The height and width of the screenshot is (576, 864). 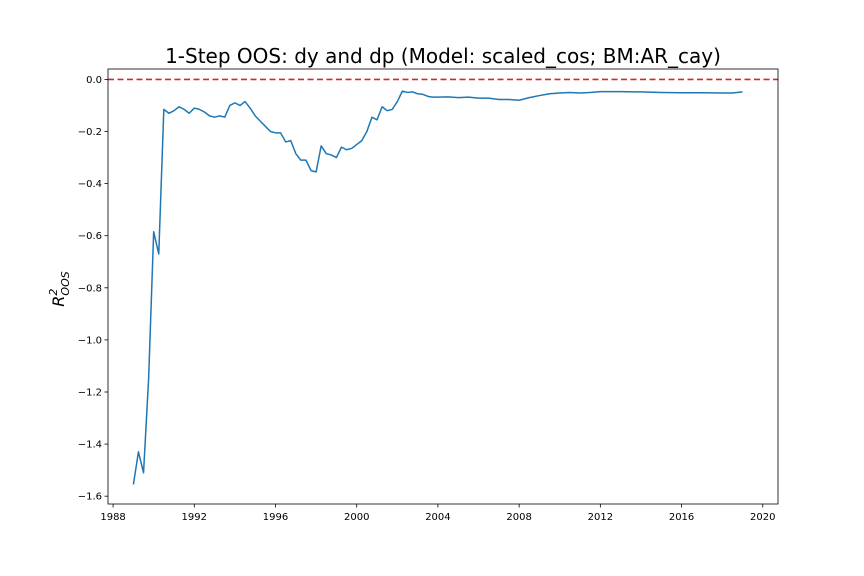 I want to click on svg-text: R2OOS, so click(x=59, y=288).